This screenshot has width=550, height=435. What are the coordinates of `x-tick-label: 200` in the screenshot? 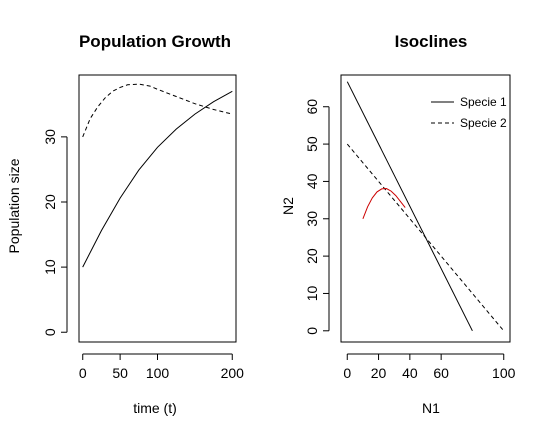 It's located at (233, 373).